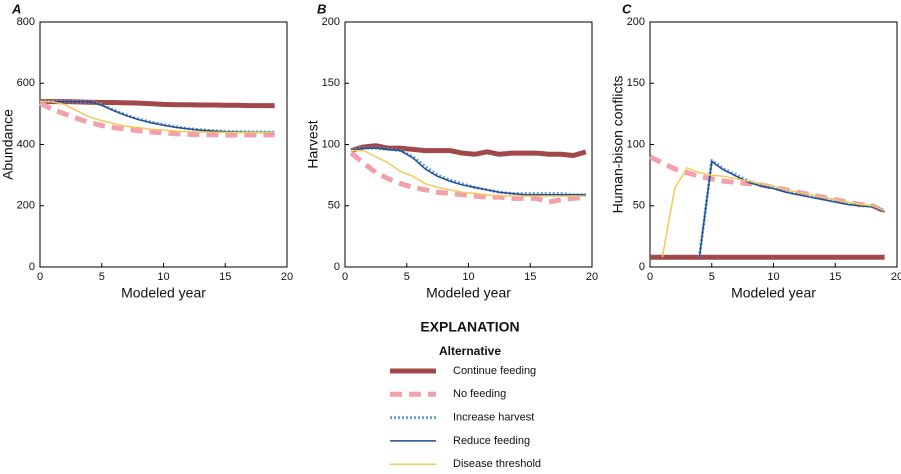 The width and height of the screenshot is (901, 474). Describe the element at coordinates (493, 418) in the screenshot. I see `legend-label: Increase harvest` at that location.